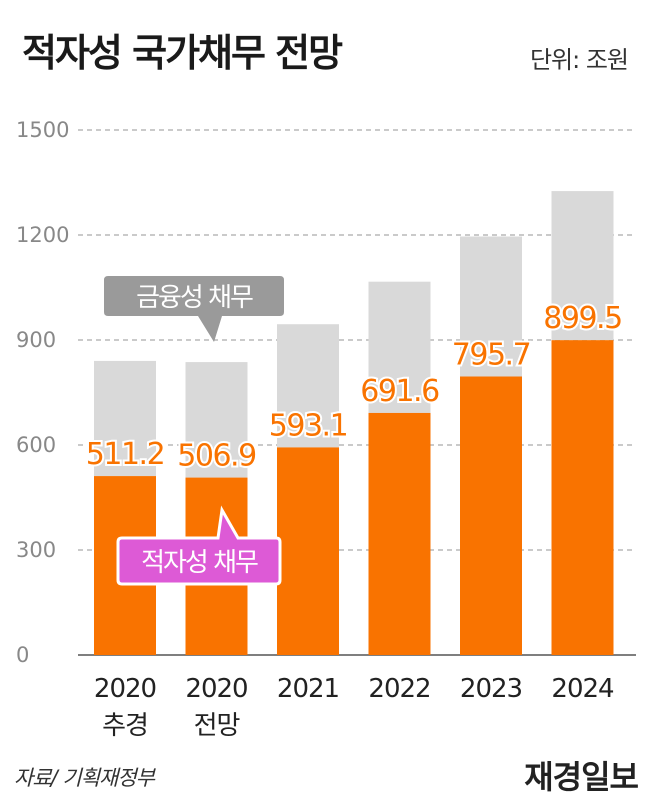 The width and height of the screenshot is (660, 812). What do you see at coordinates (399, 689) in the screenshot?
I see `x-tick-label: 2022` at bounding box center [399, 689].